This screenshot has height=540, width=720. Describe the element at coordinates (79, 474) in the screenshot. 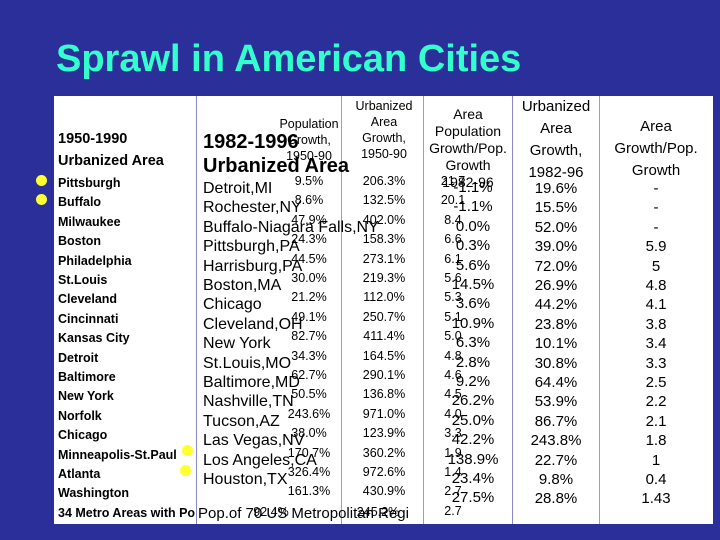

I see `table1-row: Atlanta` at that location.